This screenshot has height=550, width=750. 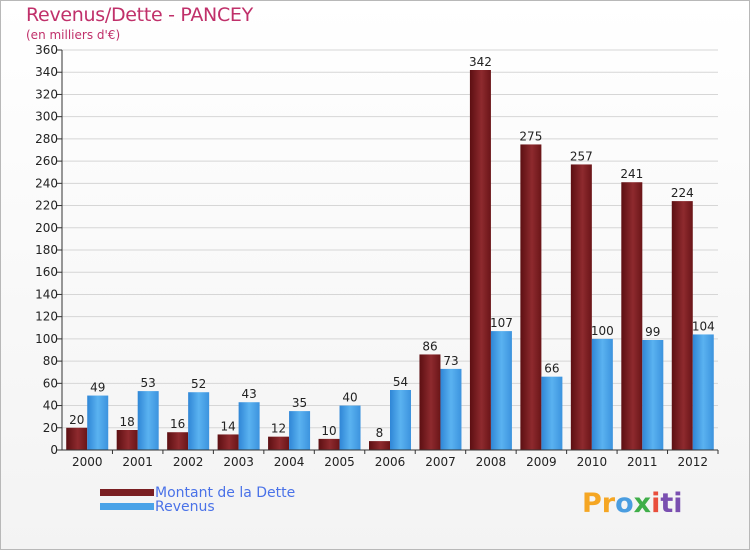 What do you see at coordinates (46, 228) in the screenshot?
I see `y-tick-label: 200` at bounding box center [46, 228].